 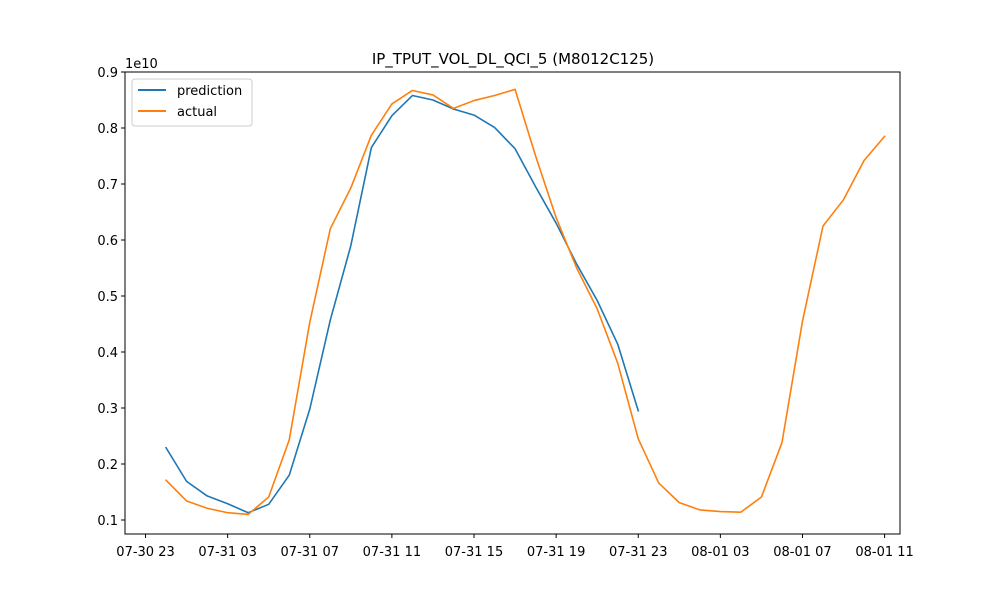 What do you see at coordinates (192, 102) in the screenshot?
I see `legend: prediction actual` at bounding box center [192, 102].